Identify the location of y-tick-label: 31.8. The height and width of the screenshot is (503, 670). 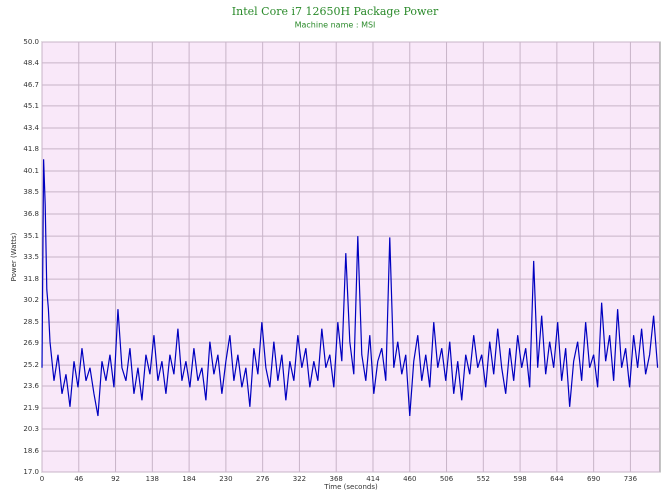
(31, 279).